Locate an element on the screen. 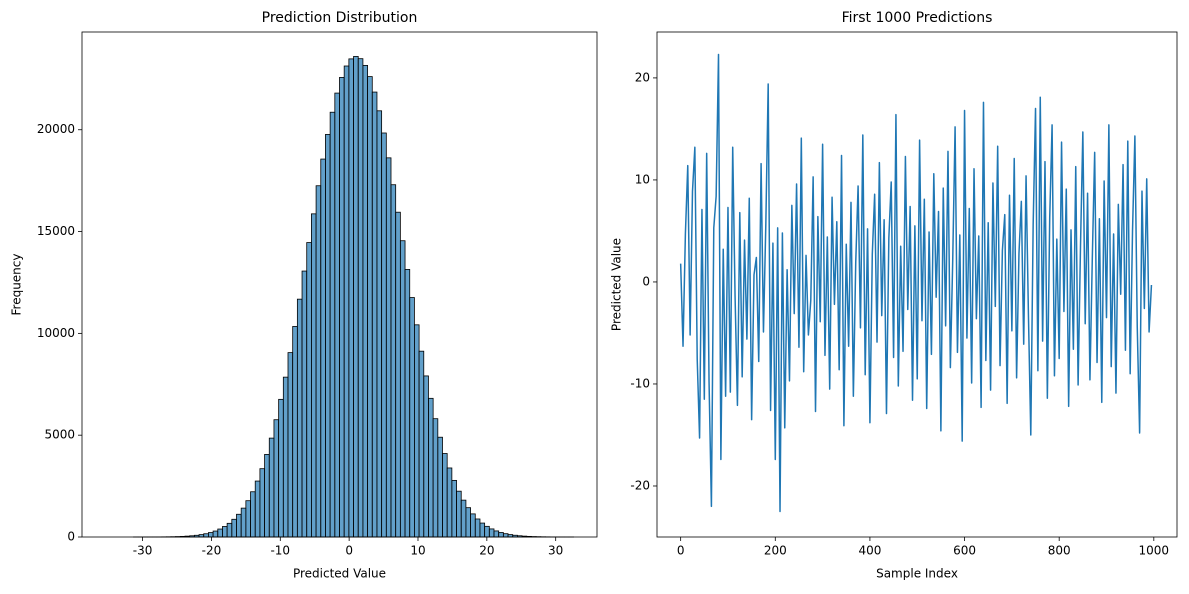  x-tick-label: -20 is located at coordinates (212, 551).